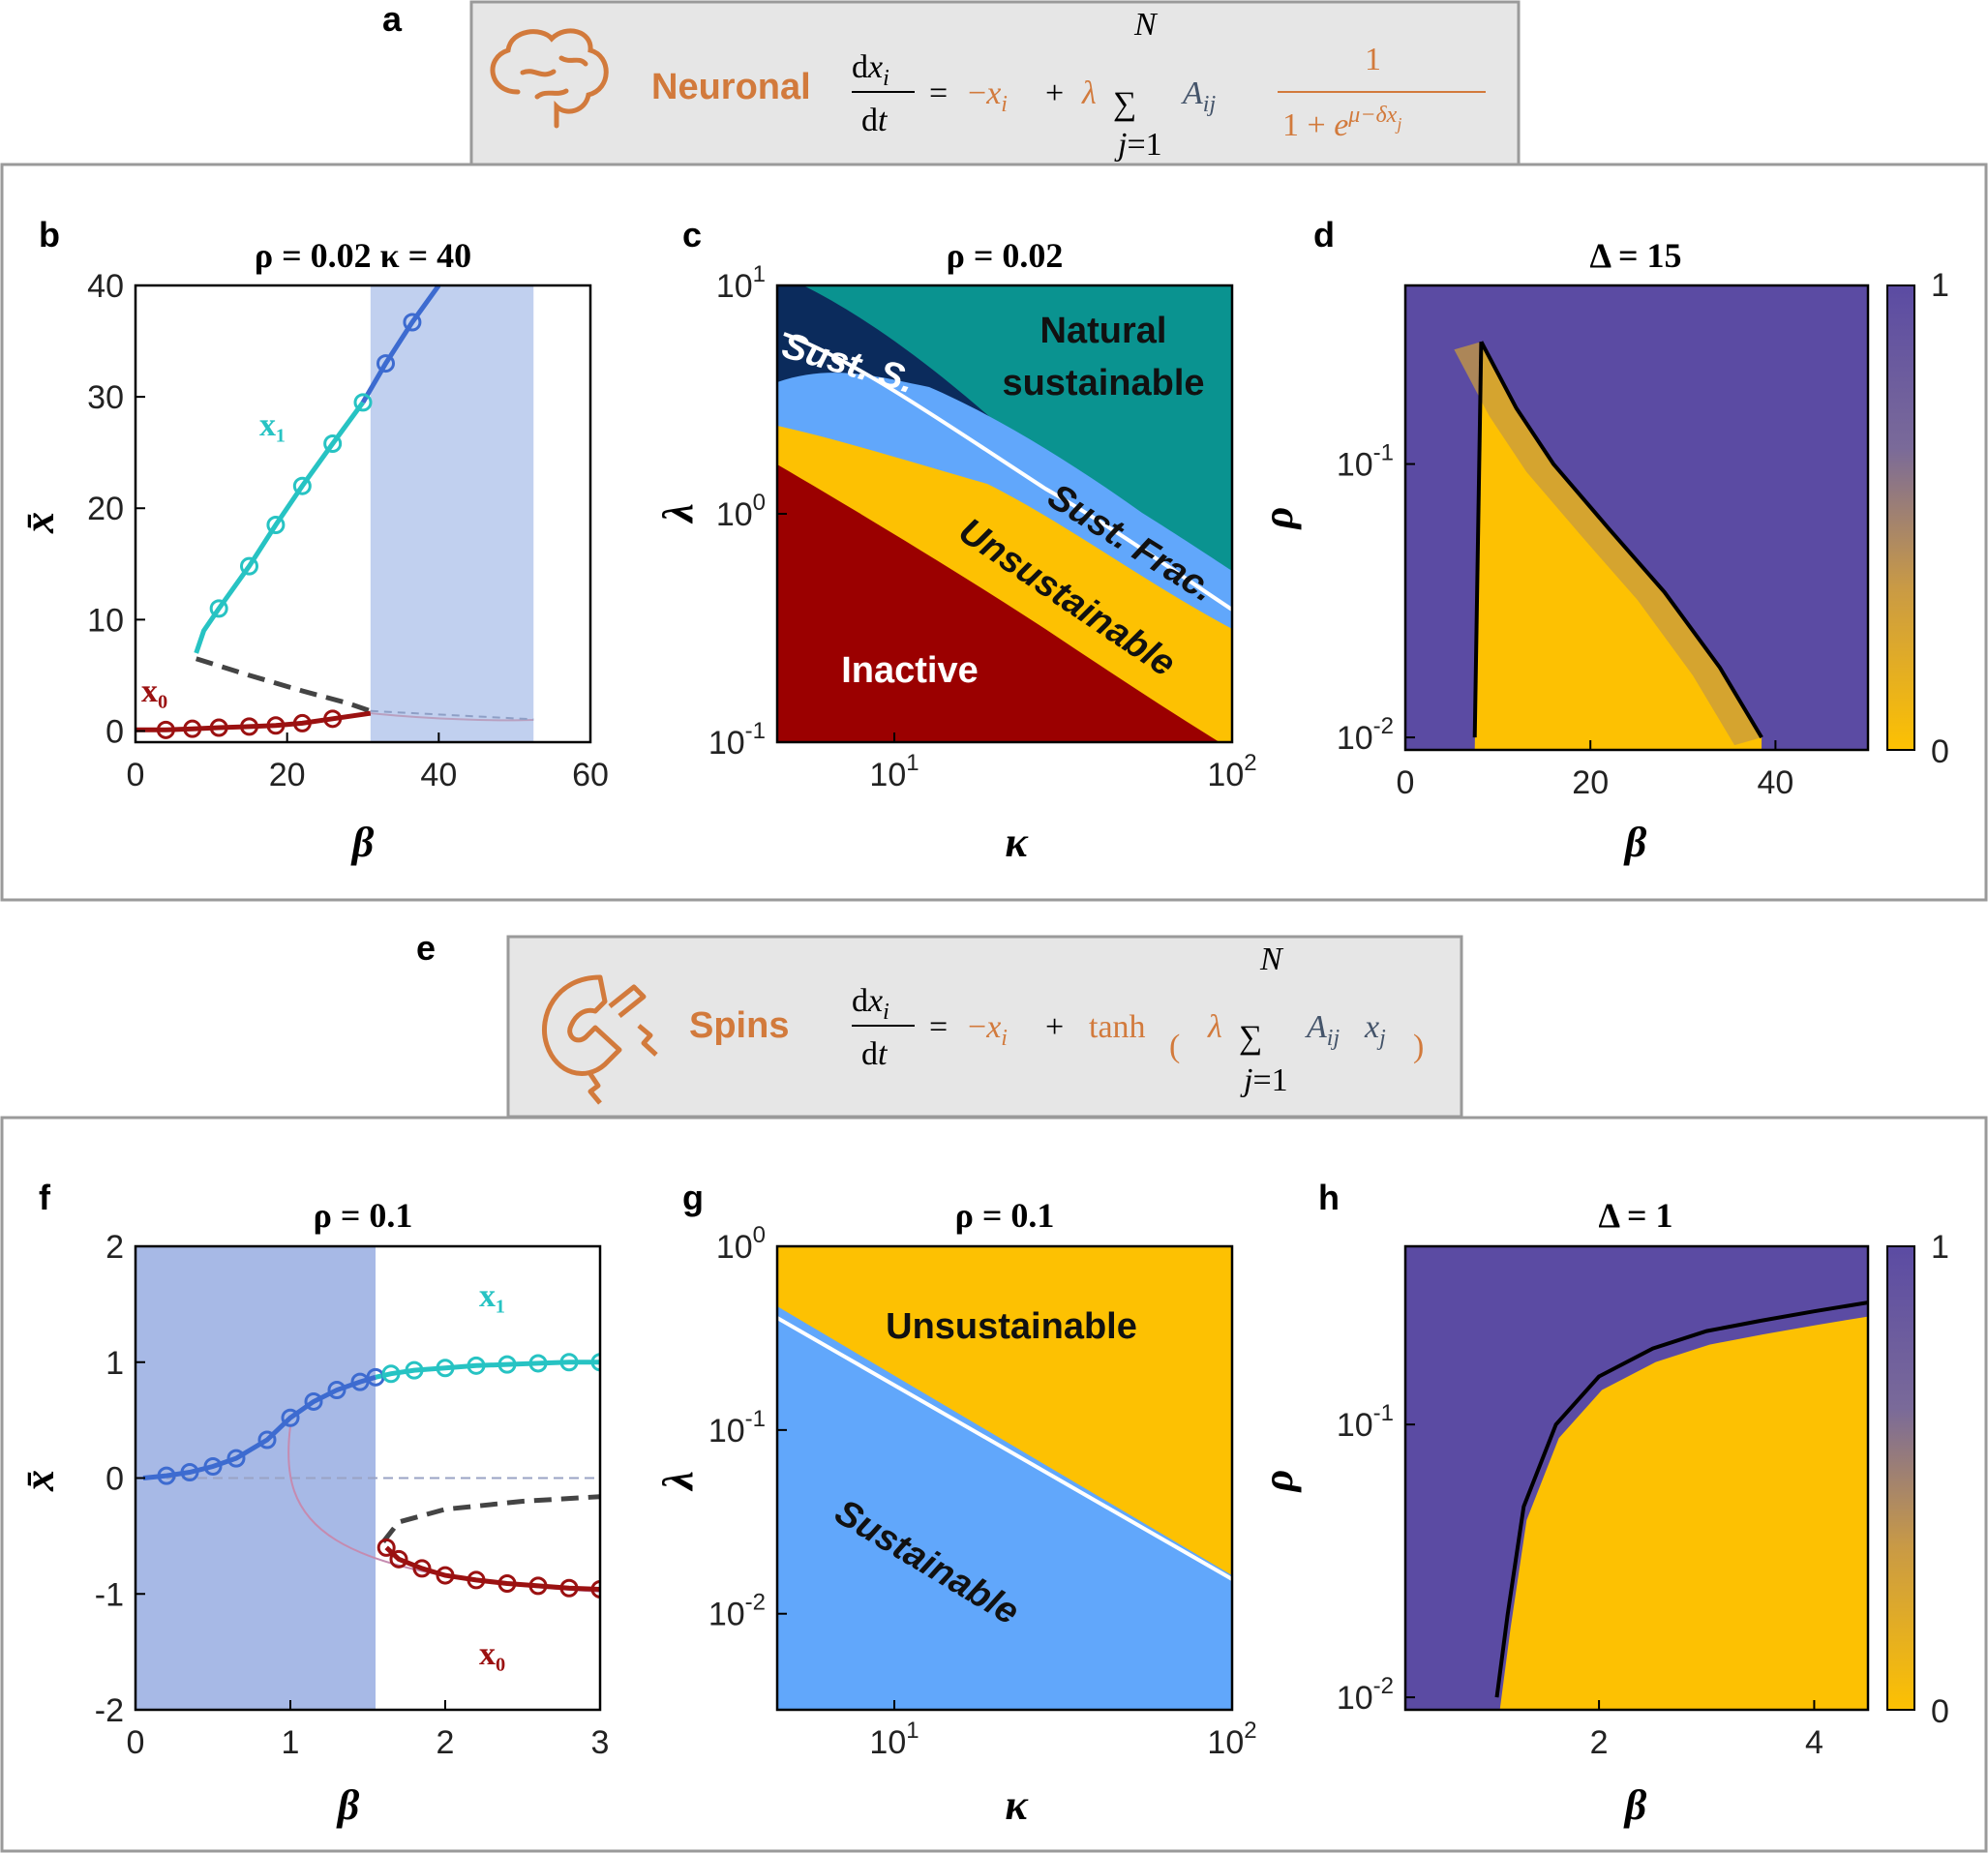  I want to click on panel-h-x-tick-label: 4, so click(1814, 1742).